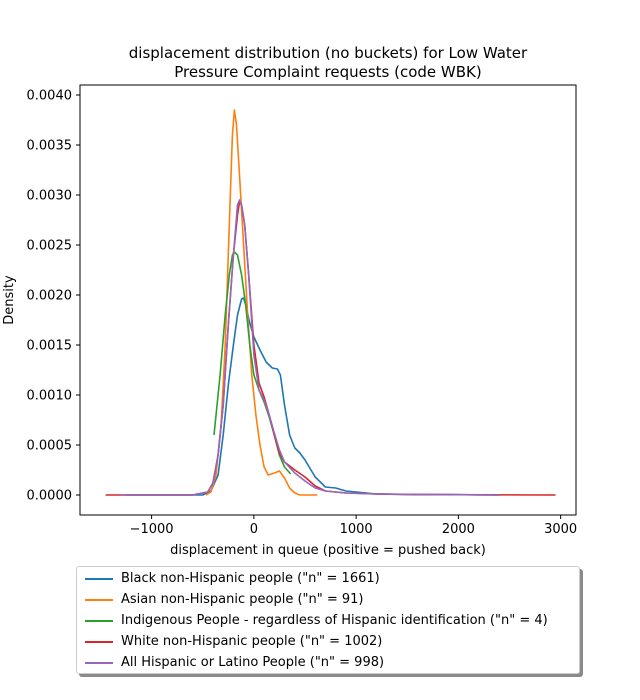 The image size is (640, 700). Describe the element at coordinates (242, 599) in the screenshot. I see `legend-label: Asian non-Hispanic people ("n" = 91)` at that location.